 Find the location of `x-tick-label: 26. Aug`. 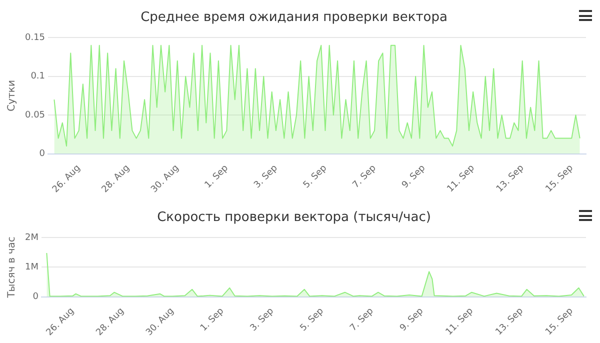

x-tick-label: 26. Aug is located at coordinates (60, 322).